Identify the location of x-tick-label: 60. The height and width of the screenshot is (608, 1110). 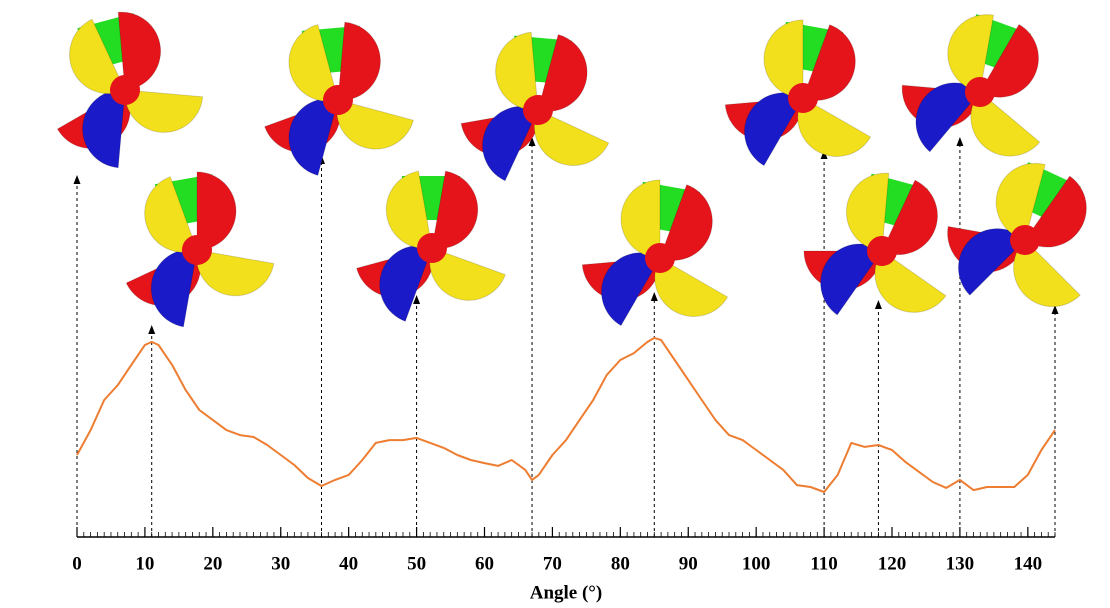
(484, 563).